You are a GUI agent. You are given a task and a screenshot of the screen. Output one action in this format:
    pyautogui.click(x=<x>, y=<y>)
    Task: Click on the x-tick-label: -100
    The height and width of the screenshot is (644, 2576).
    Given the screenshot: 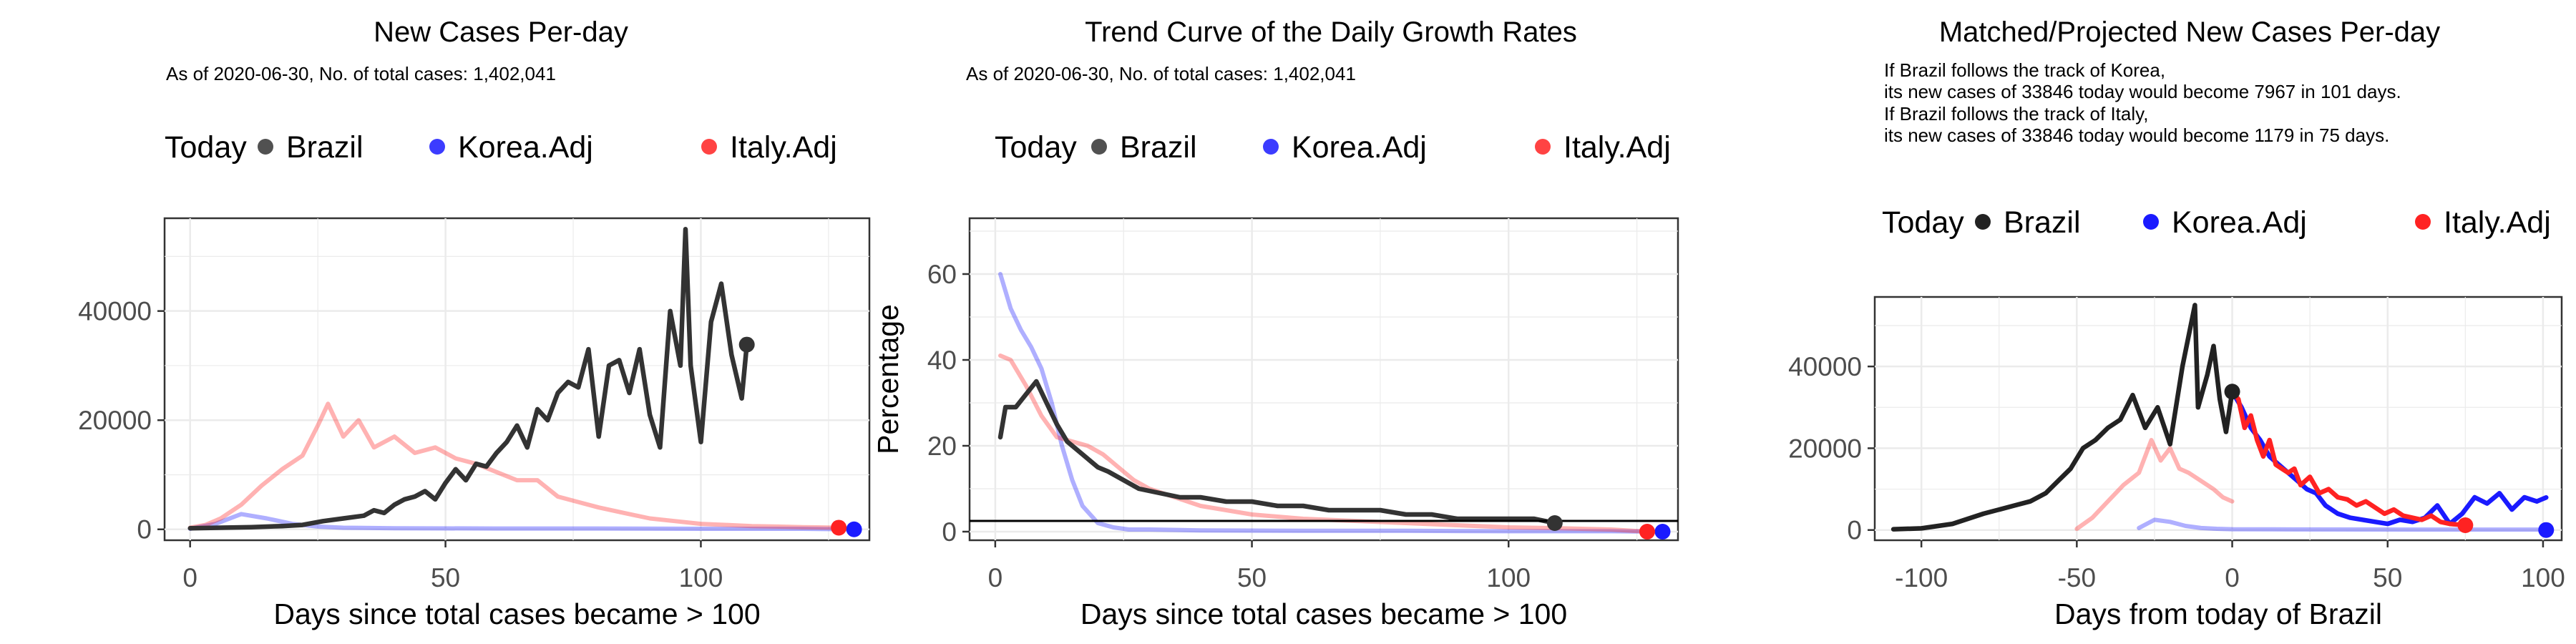 What is the action you would take?
    pyautogui.click(x=1921, y=577)
    